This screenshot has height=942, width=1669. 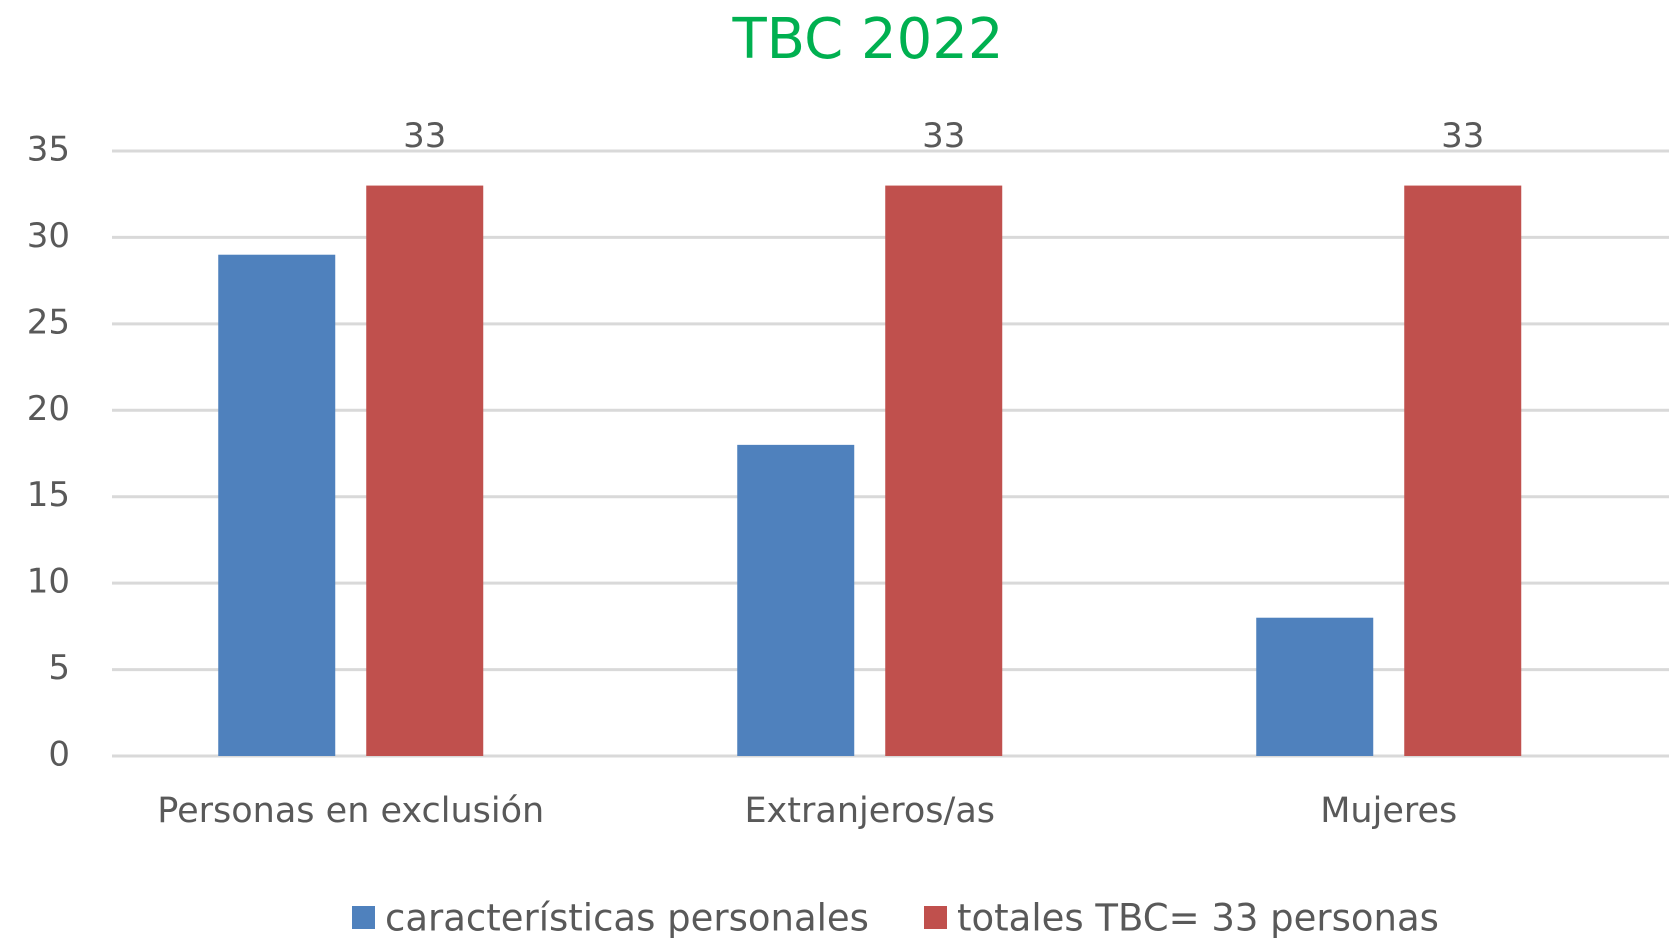 I want to click on chart-title: TBC 2022, so click(x=867, y=39).